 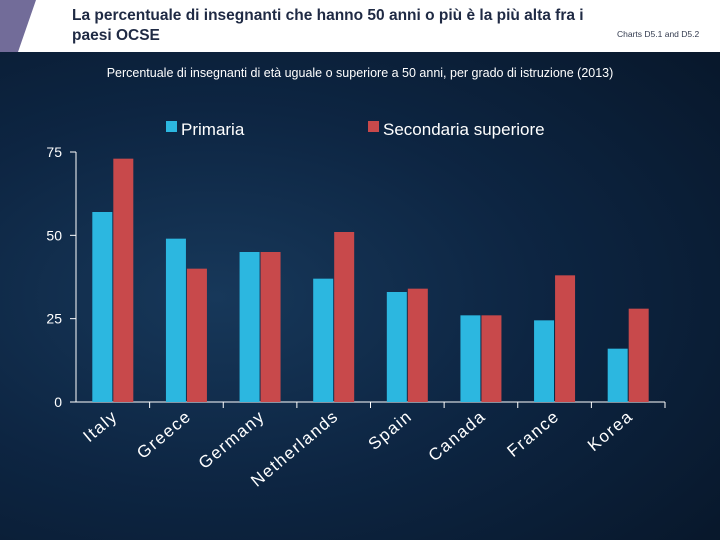 I want to click on y-ticks: 0 25 50 75, so click(x=61, y=277).